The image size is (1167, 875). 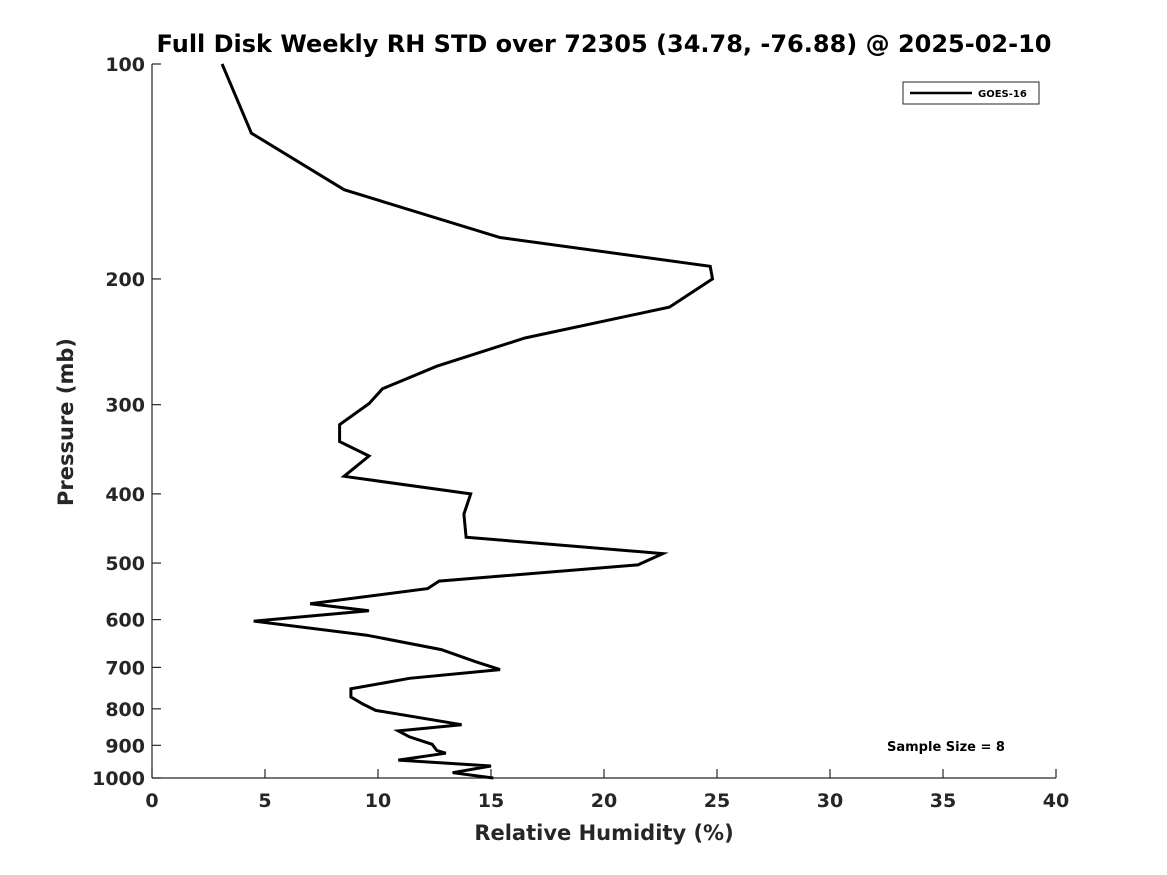 I want to click on y-tick-label: 500, so click(x=125, y=564).